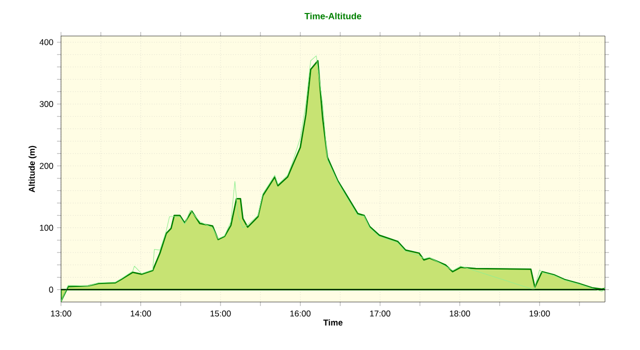  I want to click on x-tick-label: 16:00, so click(300, 313).